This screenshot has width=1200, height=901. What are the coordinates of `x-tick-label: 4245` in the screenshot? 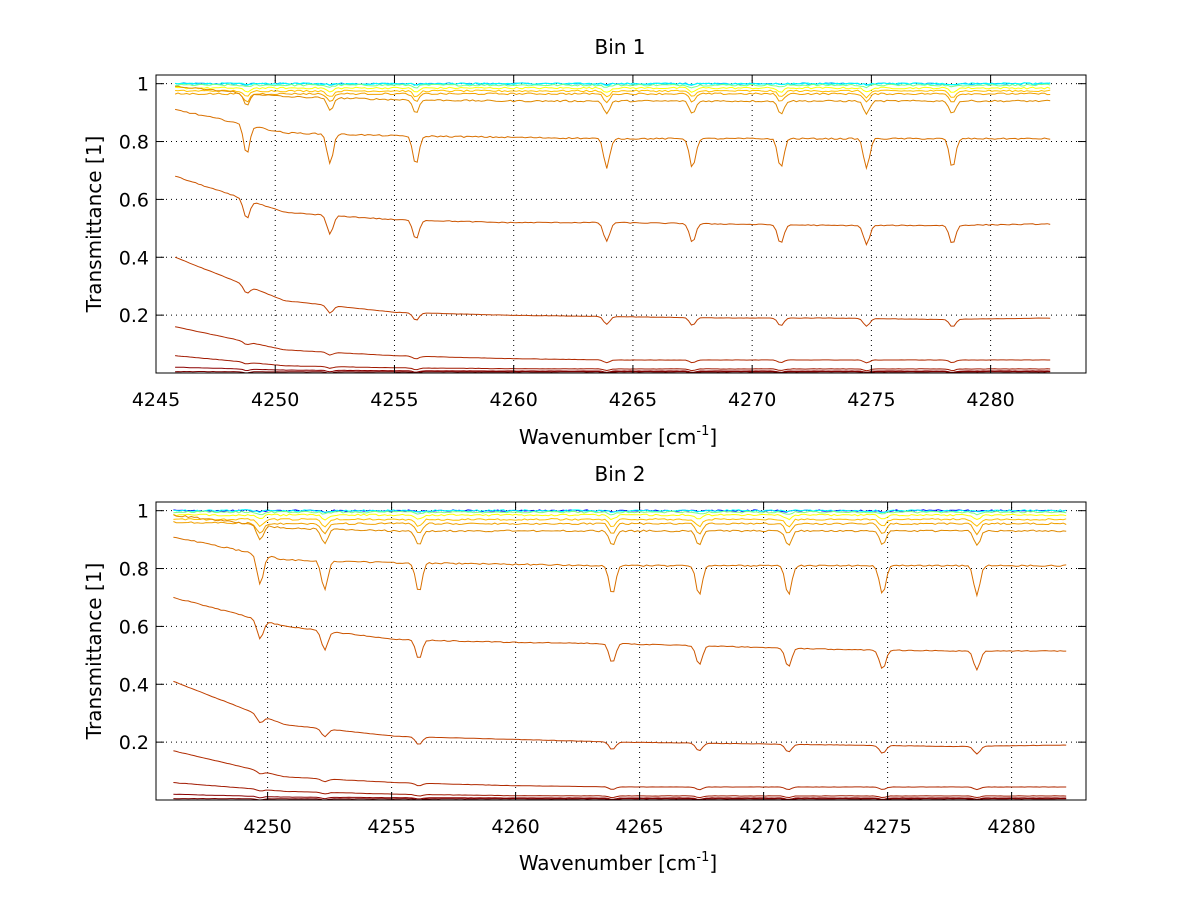 It's located at (156, 400).